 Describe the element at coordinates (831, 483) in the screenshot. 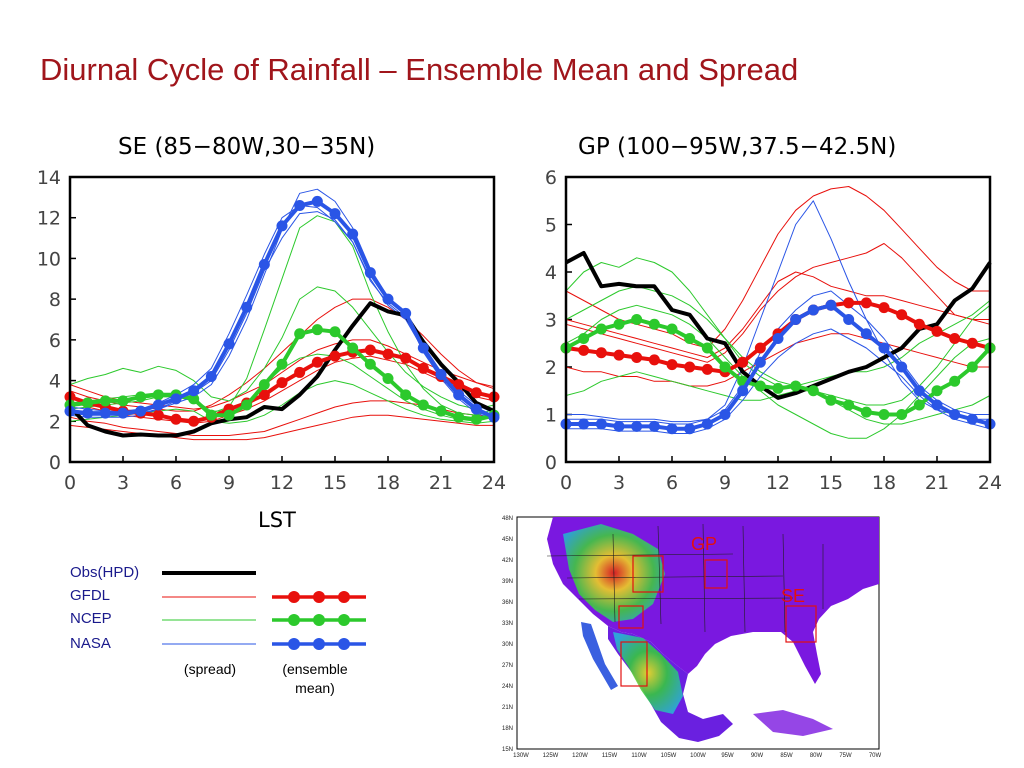

I see `x-tick-label: 15` at that location.